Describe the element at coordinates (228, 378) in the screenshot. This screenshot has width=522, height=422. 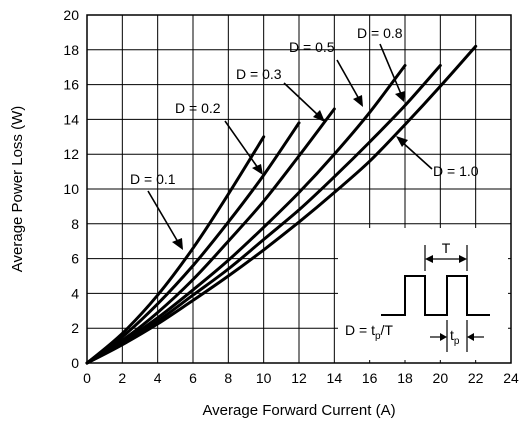
I see `x-tick-label: 8` at that location.